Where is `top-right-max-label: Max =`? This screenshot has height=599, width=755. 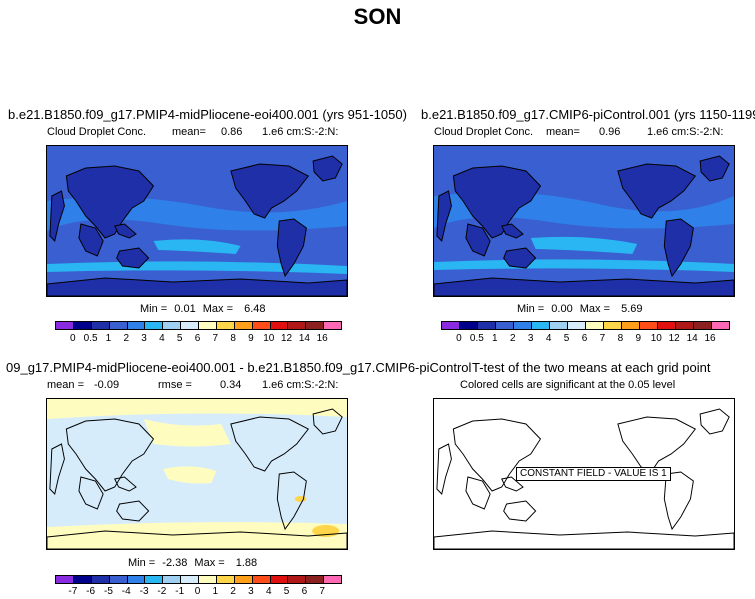
top-right-max-label: Max = is located at coordinates (595, 309).